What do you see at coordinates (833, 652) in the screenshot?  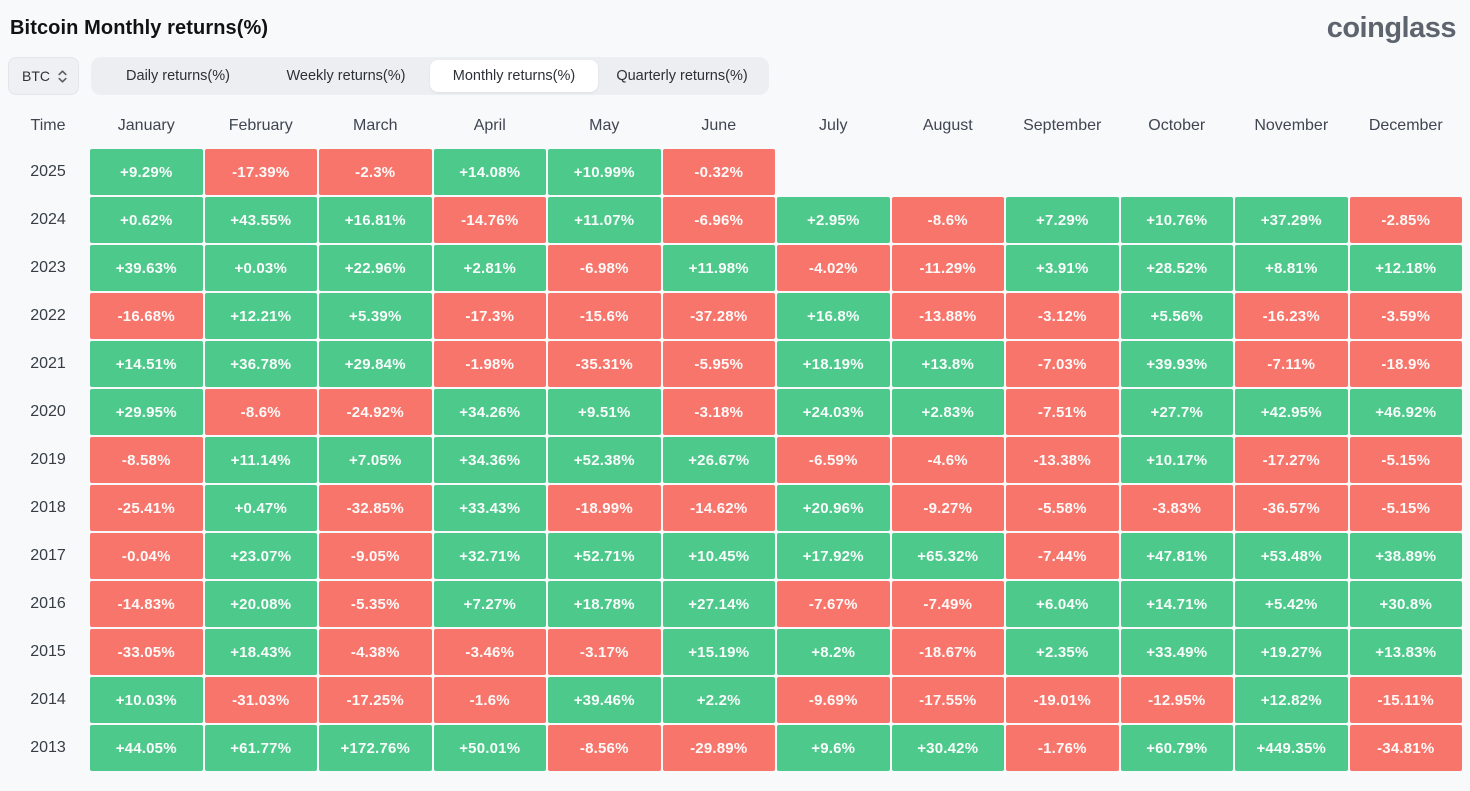 I see `return-cell: +8.2%` at bounding box center [833, 652].